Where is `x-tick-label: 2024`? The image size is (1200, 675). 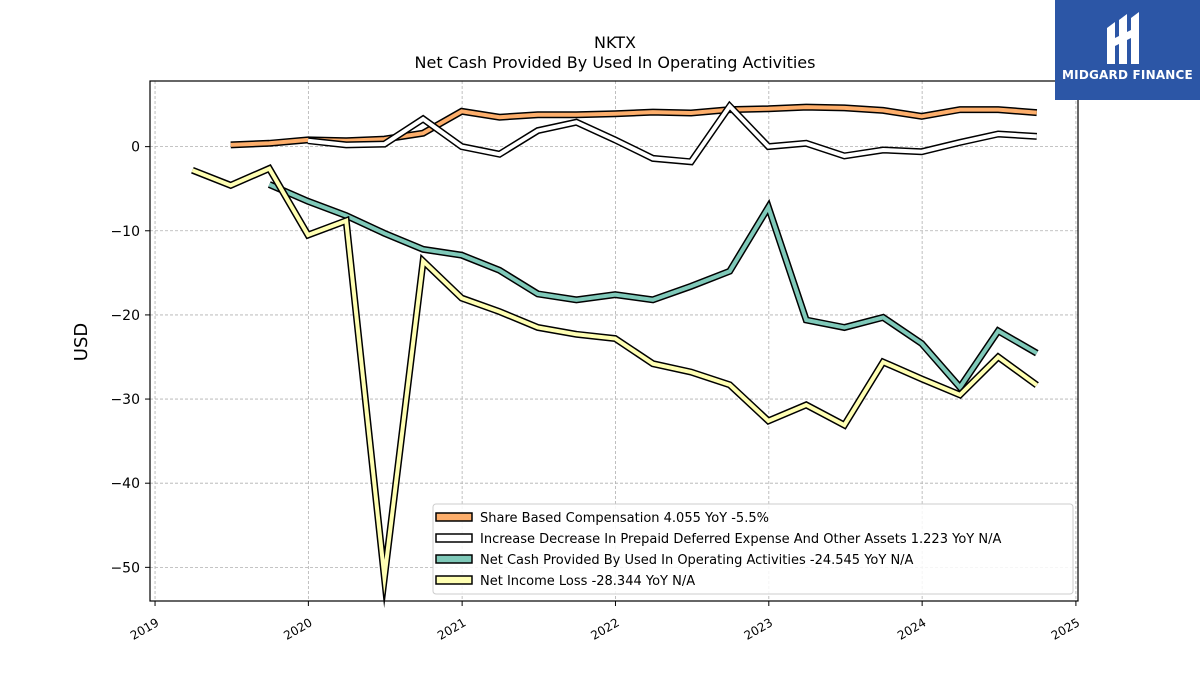 x-tick-label: 2024 is located at coordinates (911, 628).